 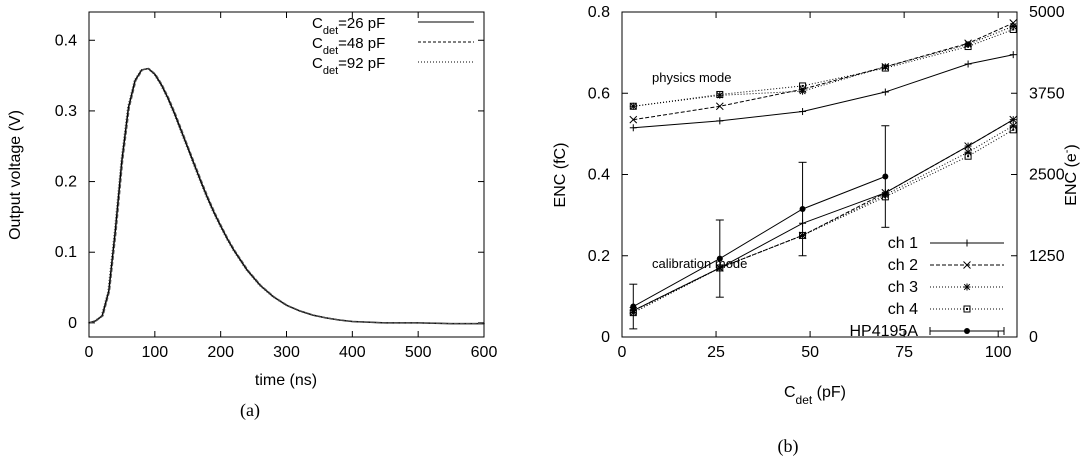 What do you see at coordinates (884, 331) in the screenshot?
I see `legend-label-b: HP4195A` at bounding box center [884, 331].